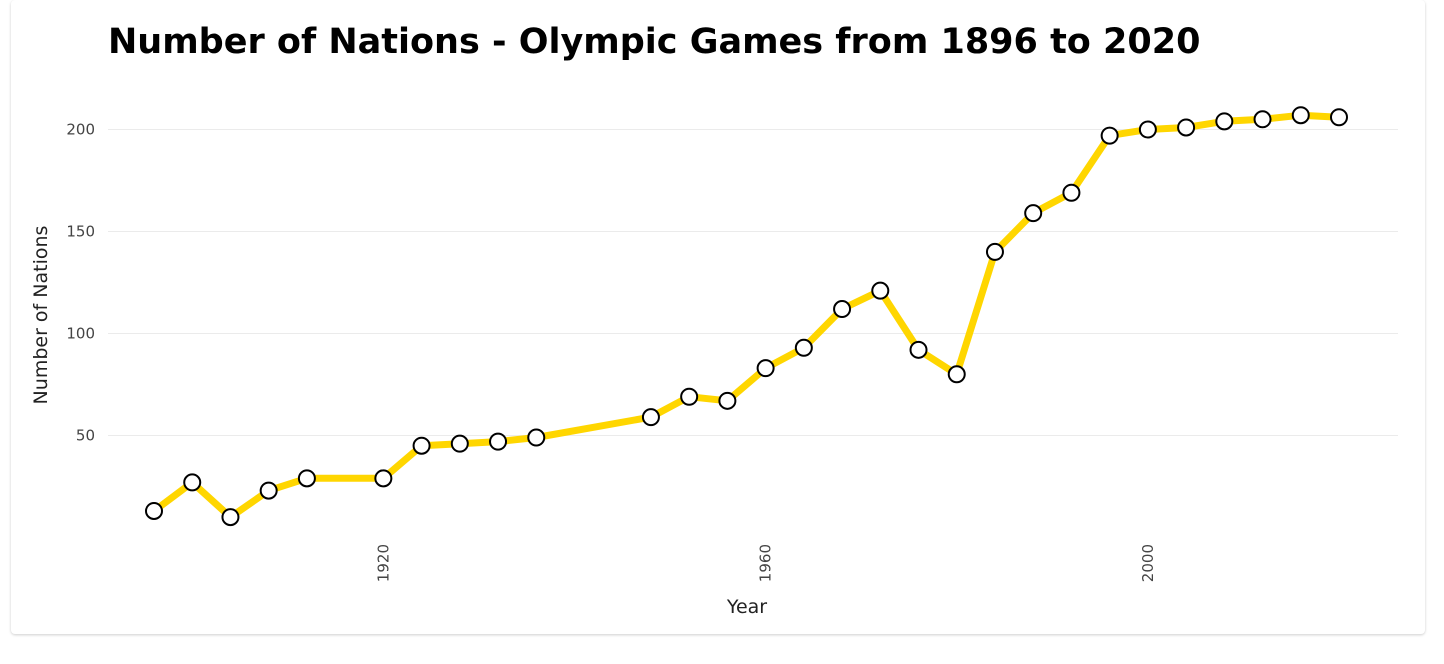 This screenshot has width=1444, height=664. Describe the element at coordinates (41, 315) in the screenshot. I see `y-axis-title: Number of Nations` at that location.